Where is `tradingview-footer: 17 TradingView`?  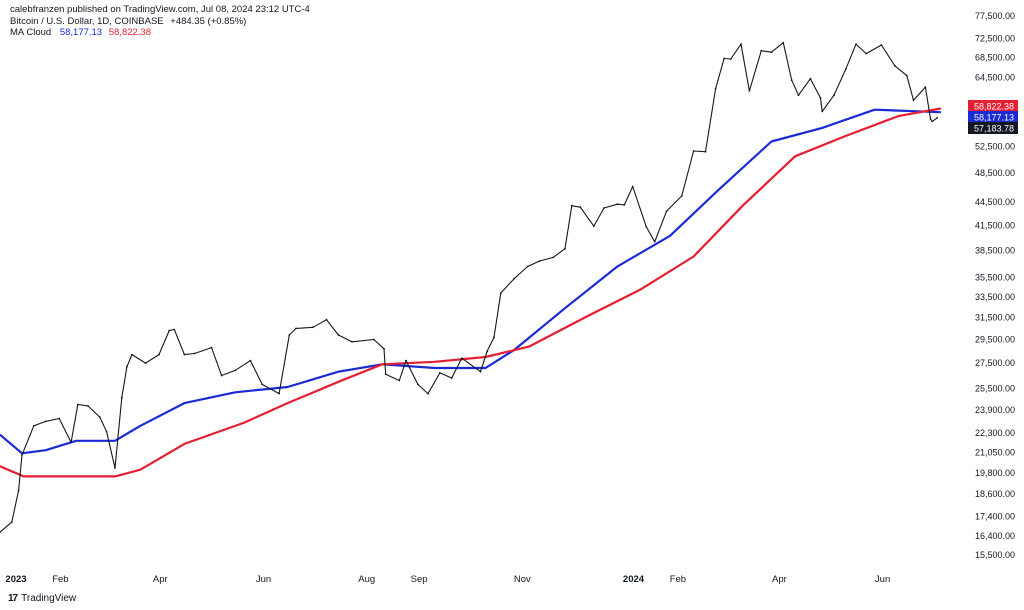 tradingview-footer: 17 TradingView is located at coordinates (42, 598).